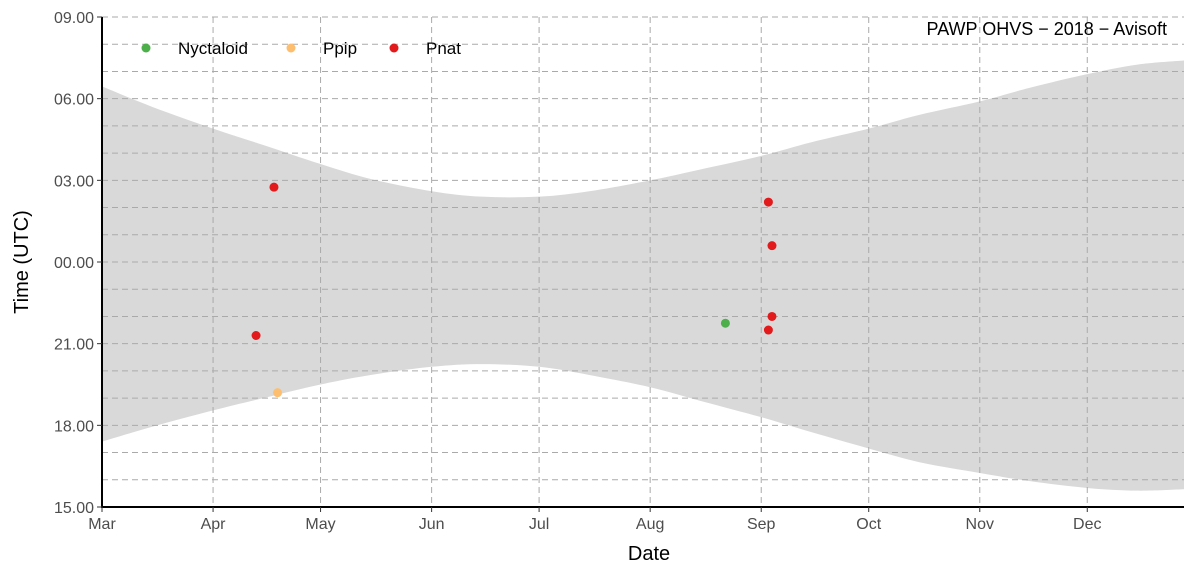 The image size is (1184, 566). I want to click on x-tick-label: Aug, so click(650, 524).